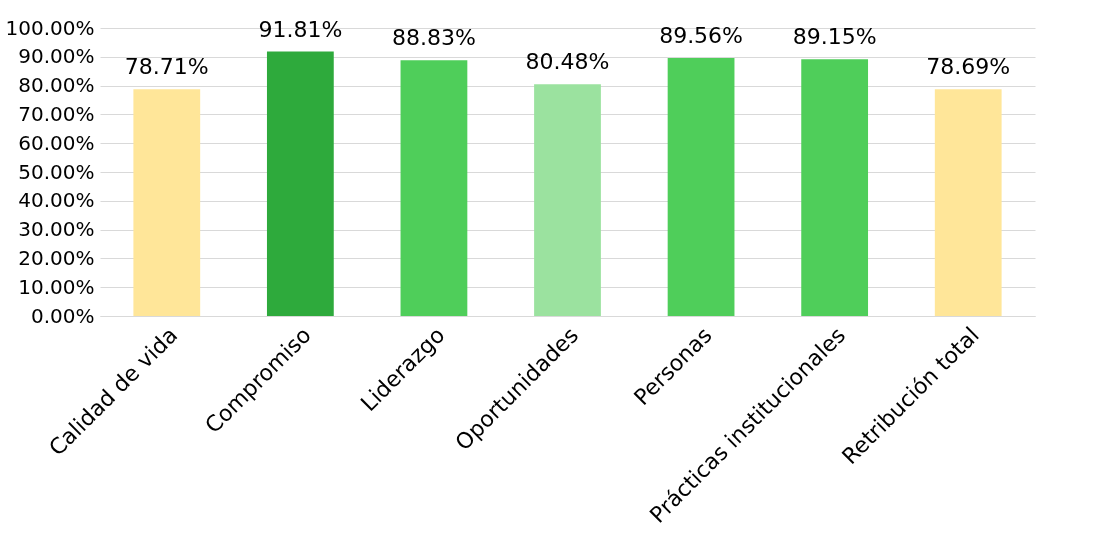 The height and width of the screenshot is (546, 1100). Describe the element at coordinates (166, 67) in the screenshot. I see `data-label: 78.71%` at that location.